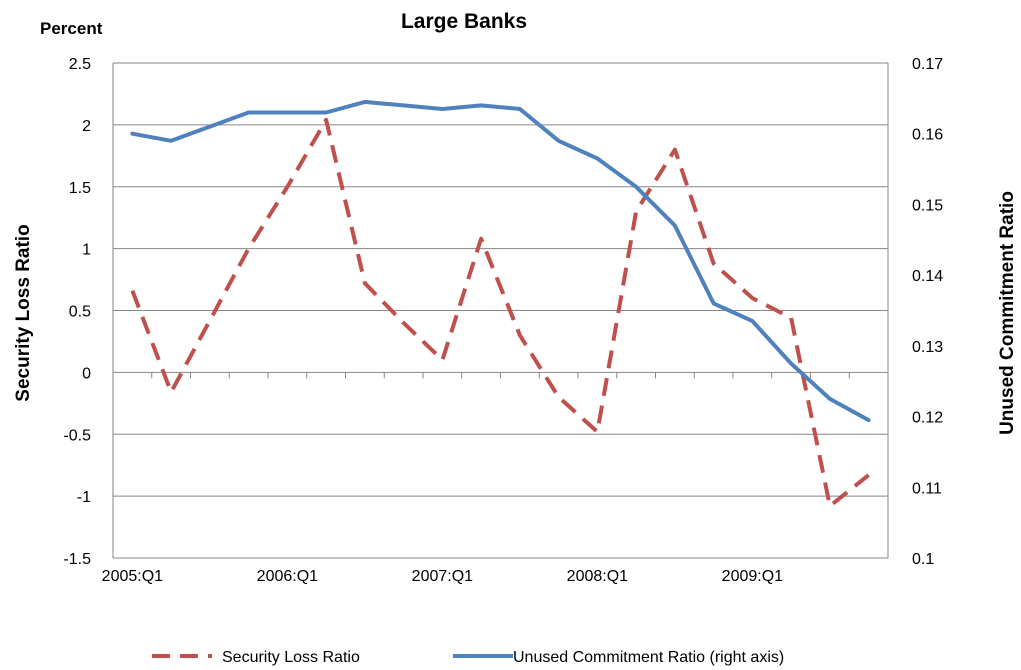  Describe the element at coordinates (927, 488) in the screenshot. I see `y2-tick-label: 0.11` at that location.